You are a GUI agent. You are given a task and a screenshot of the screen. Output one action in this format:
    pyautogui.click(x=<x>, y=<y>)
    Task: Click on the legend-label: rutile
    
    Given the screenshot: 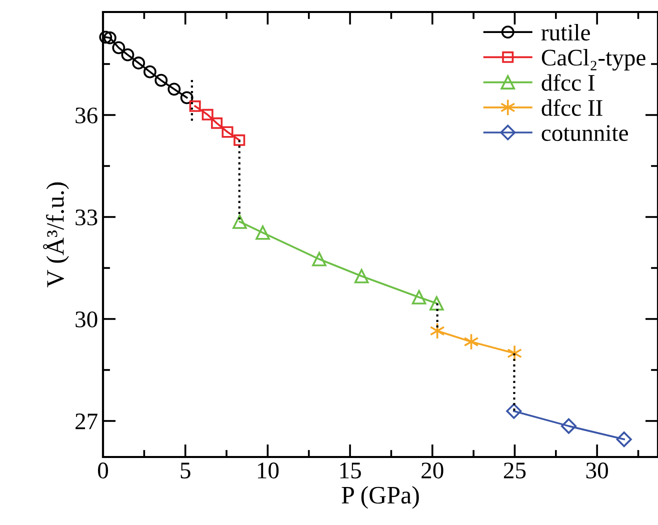 What is the action you would take?
    pyautogui.click(x=565, y=32)
    